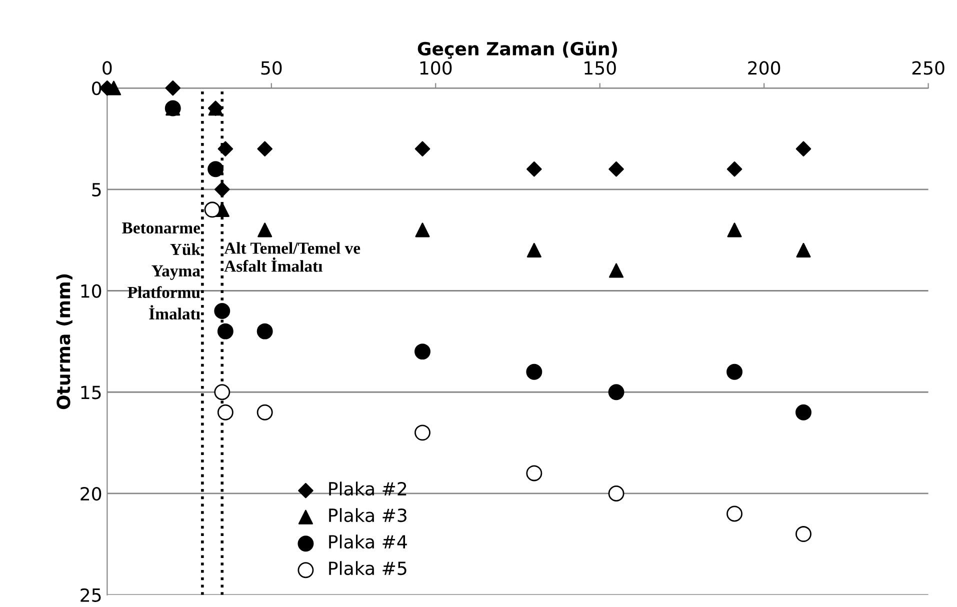  I want to click on legend-label: Plaka #3, so click(367, 515).